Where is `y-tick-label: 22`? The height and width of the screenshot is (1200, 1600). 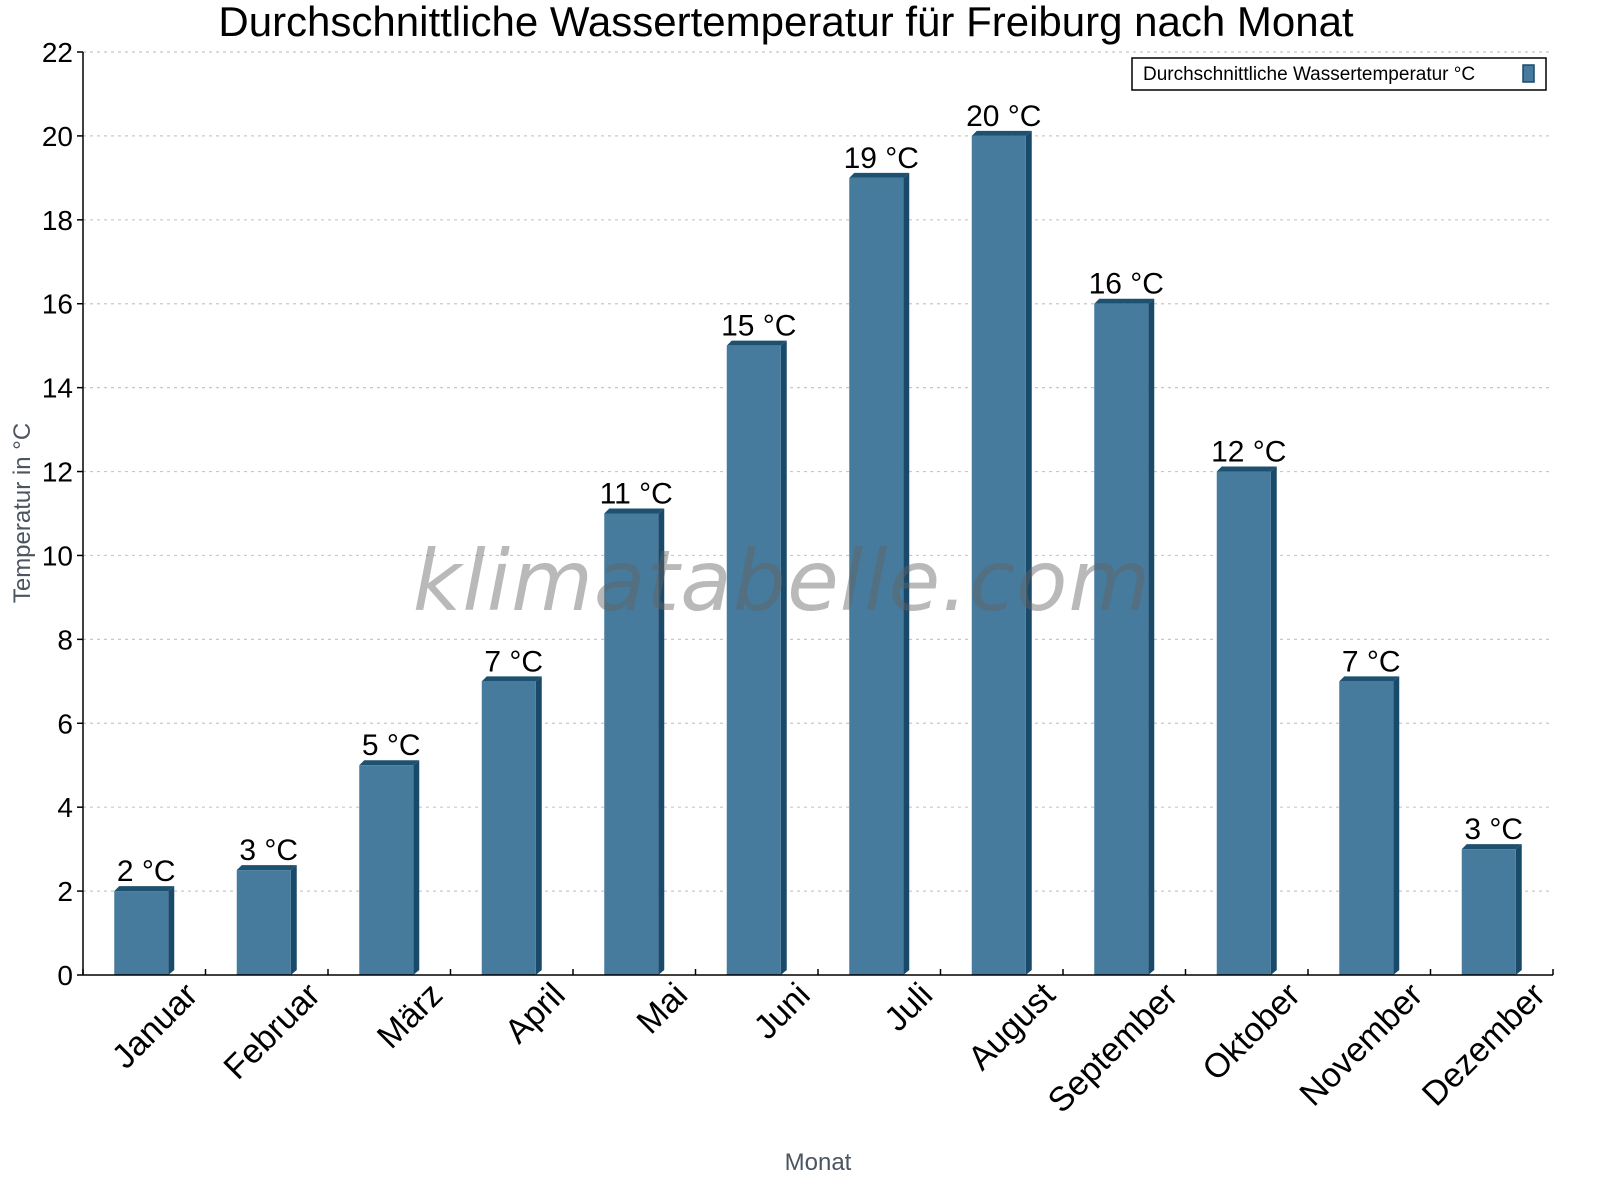
y-tick-label: 22 is located at coordinates (57, 52).